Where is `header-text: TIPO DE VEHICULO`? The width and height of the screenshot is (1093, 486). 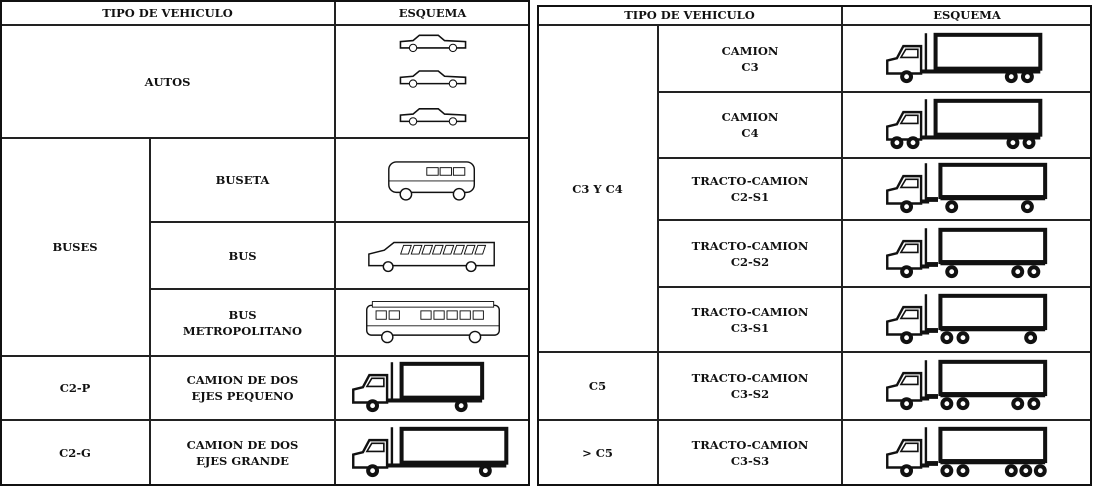 header-text: TIPO DE VEHICULO is located at coordinates (689, 15).